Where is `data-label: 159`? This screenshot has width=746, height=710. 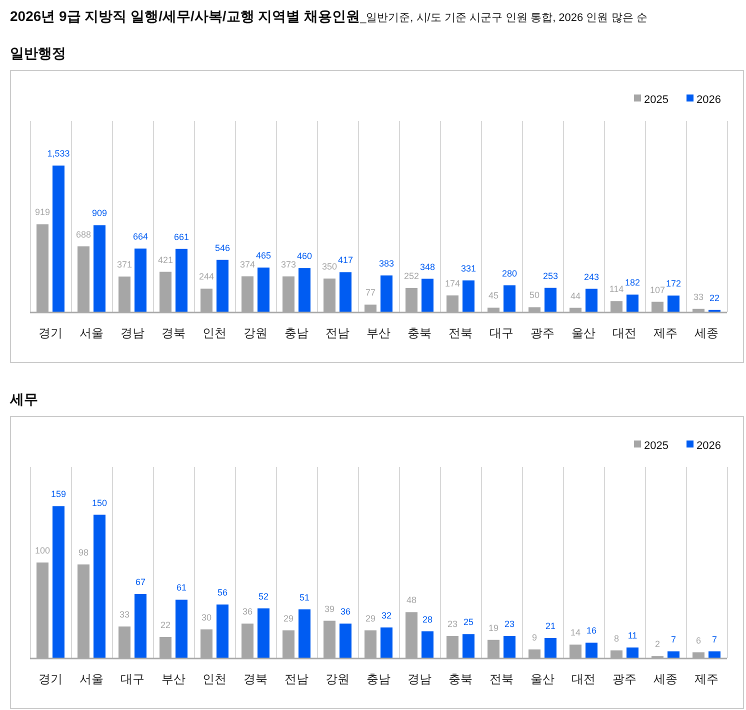 data-label: 159 is located at coordinates (58, 494).